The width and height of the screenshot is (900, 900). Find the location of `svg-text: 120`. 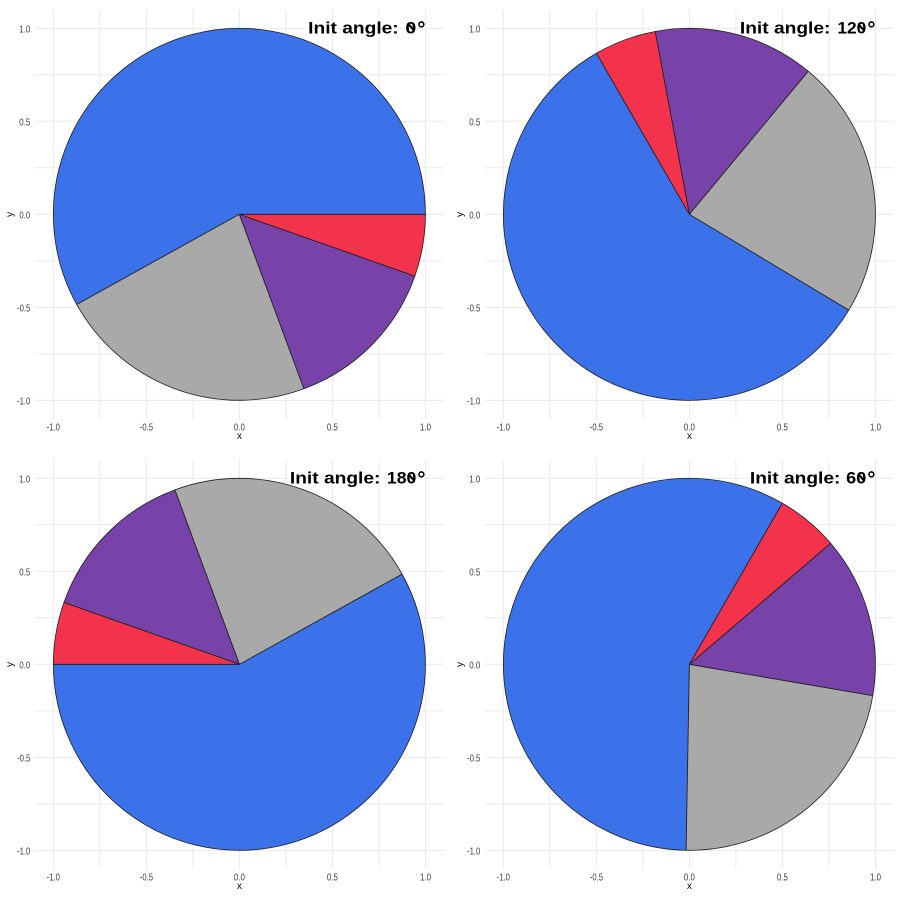

svg-text: 120 is located at coordinates (851, 28).